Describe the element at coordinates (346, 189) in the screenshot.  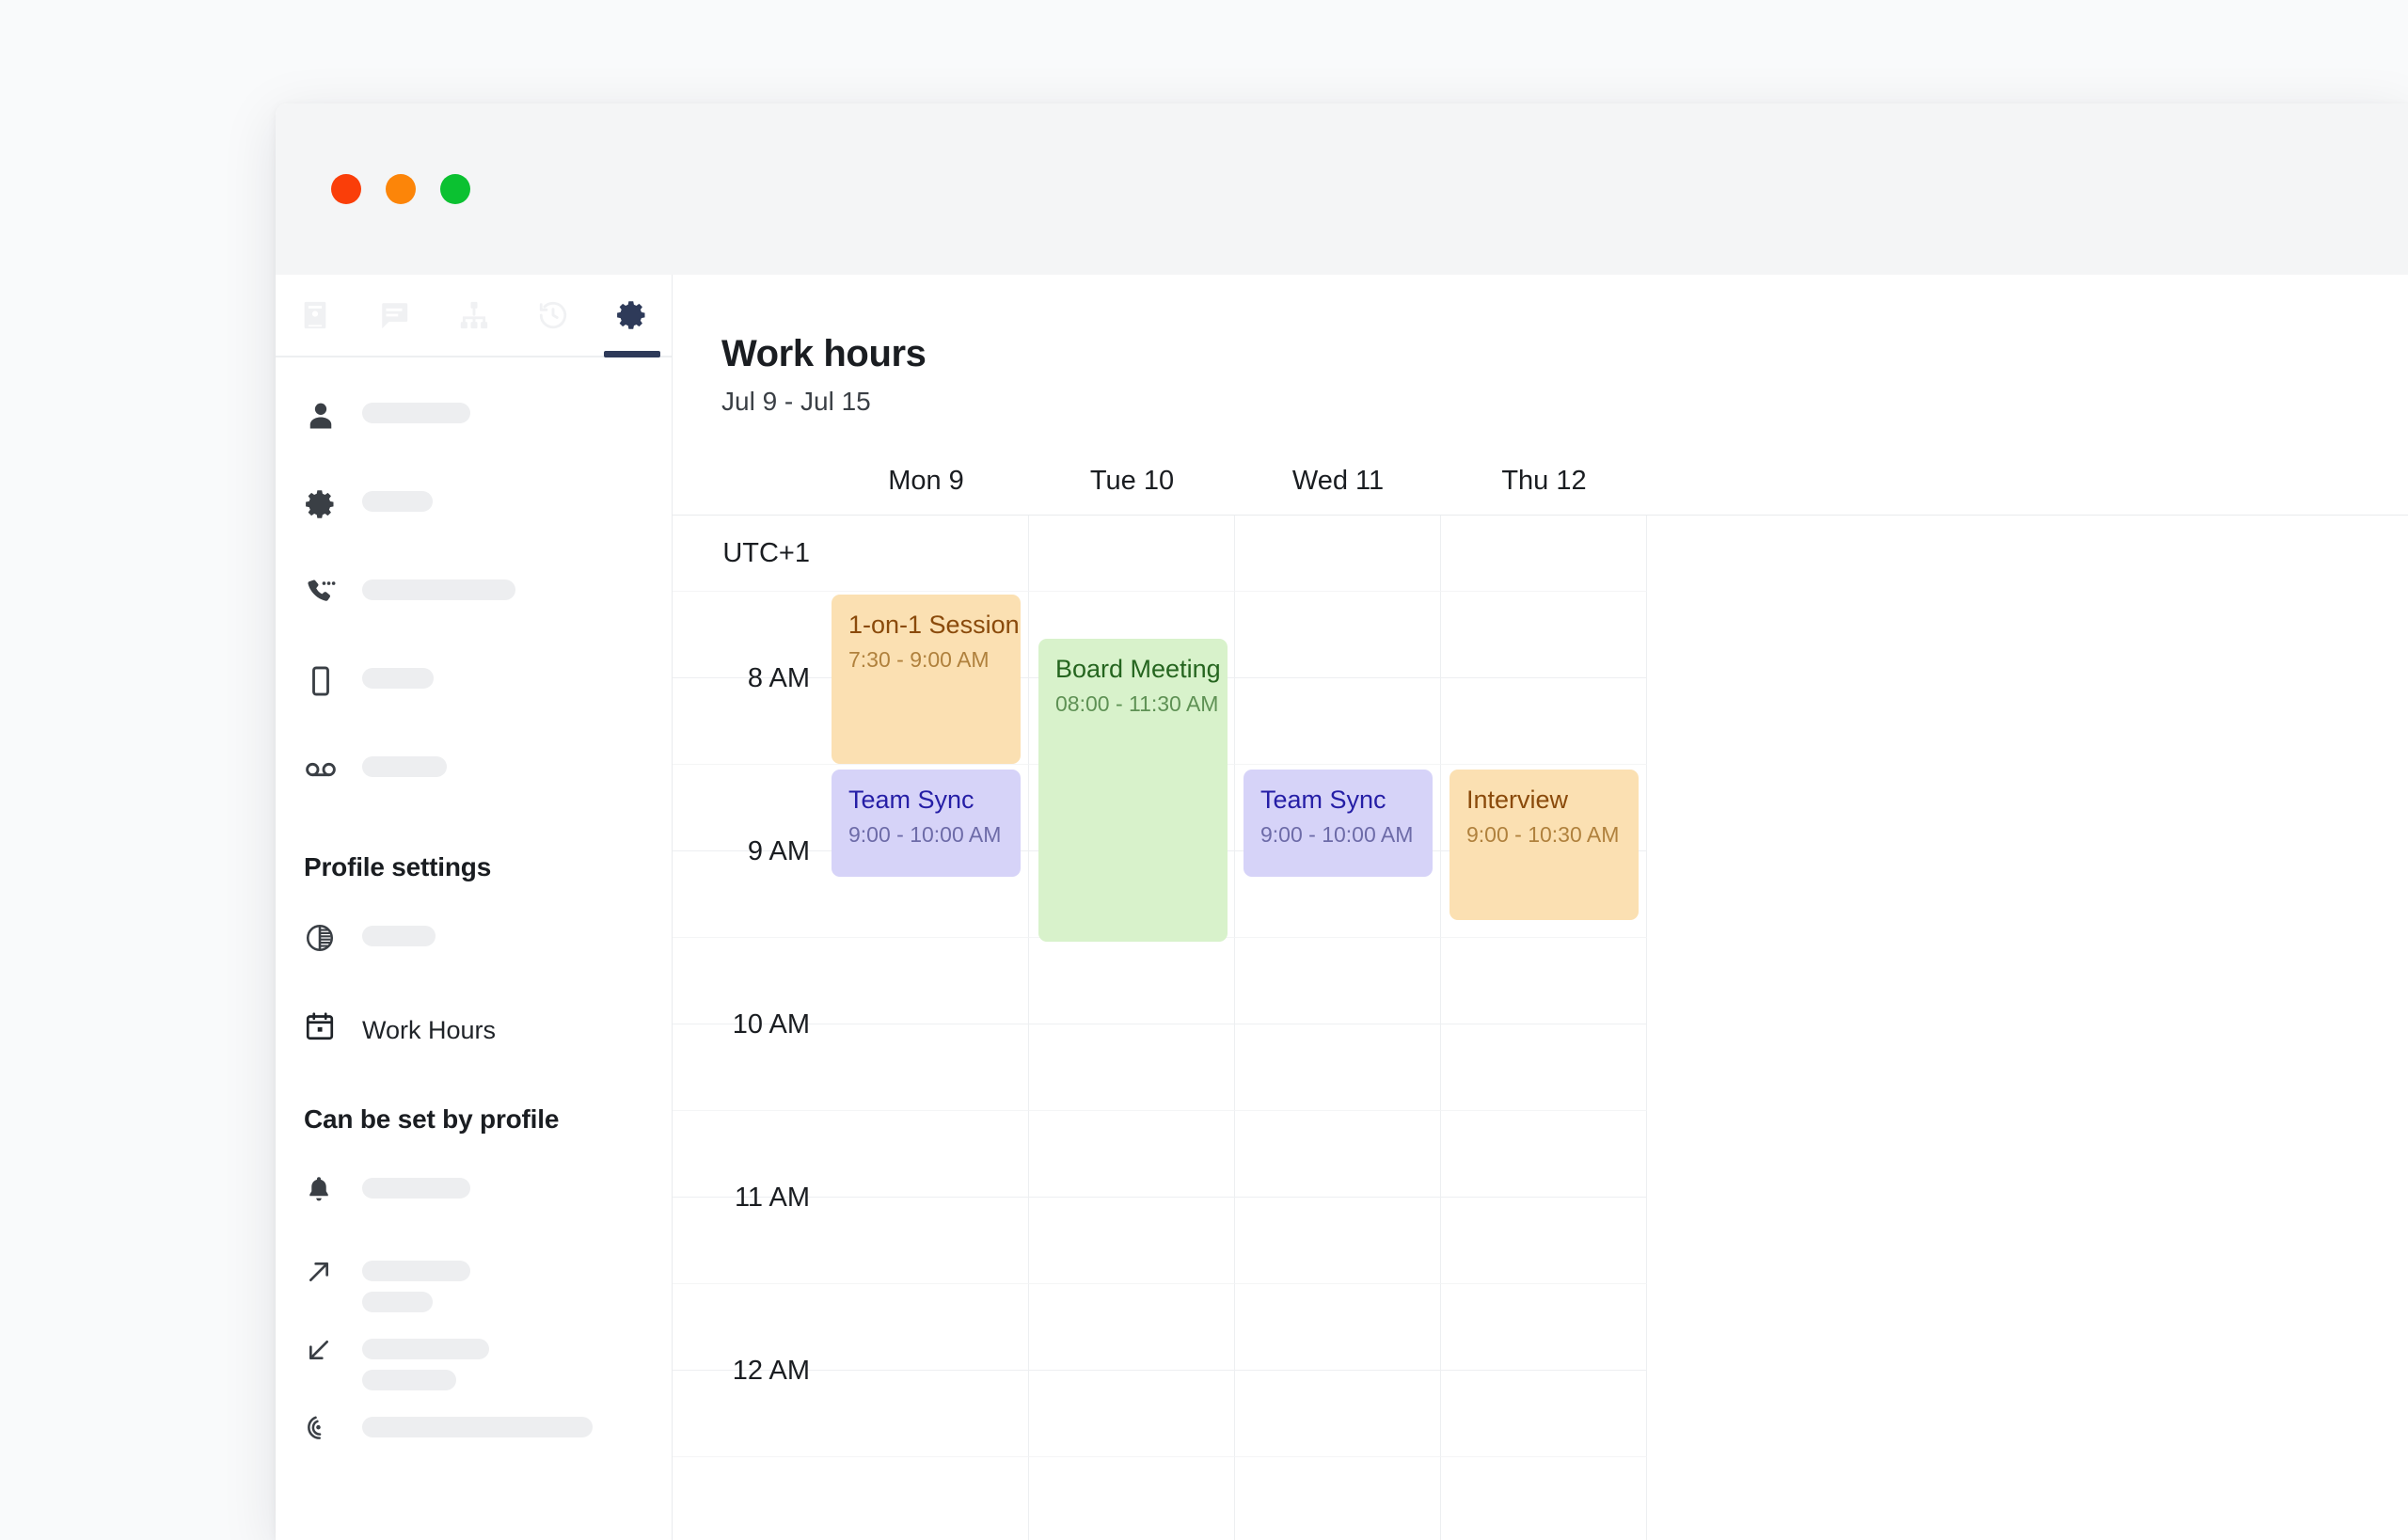
I see `close-button` at that location.